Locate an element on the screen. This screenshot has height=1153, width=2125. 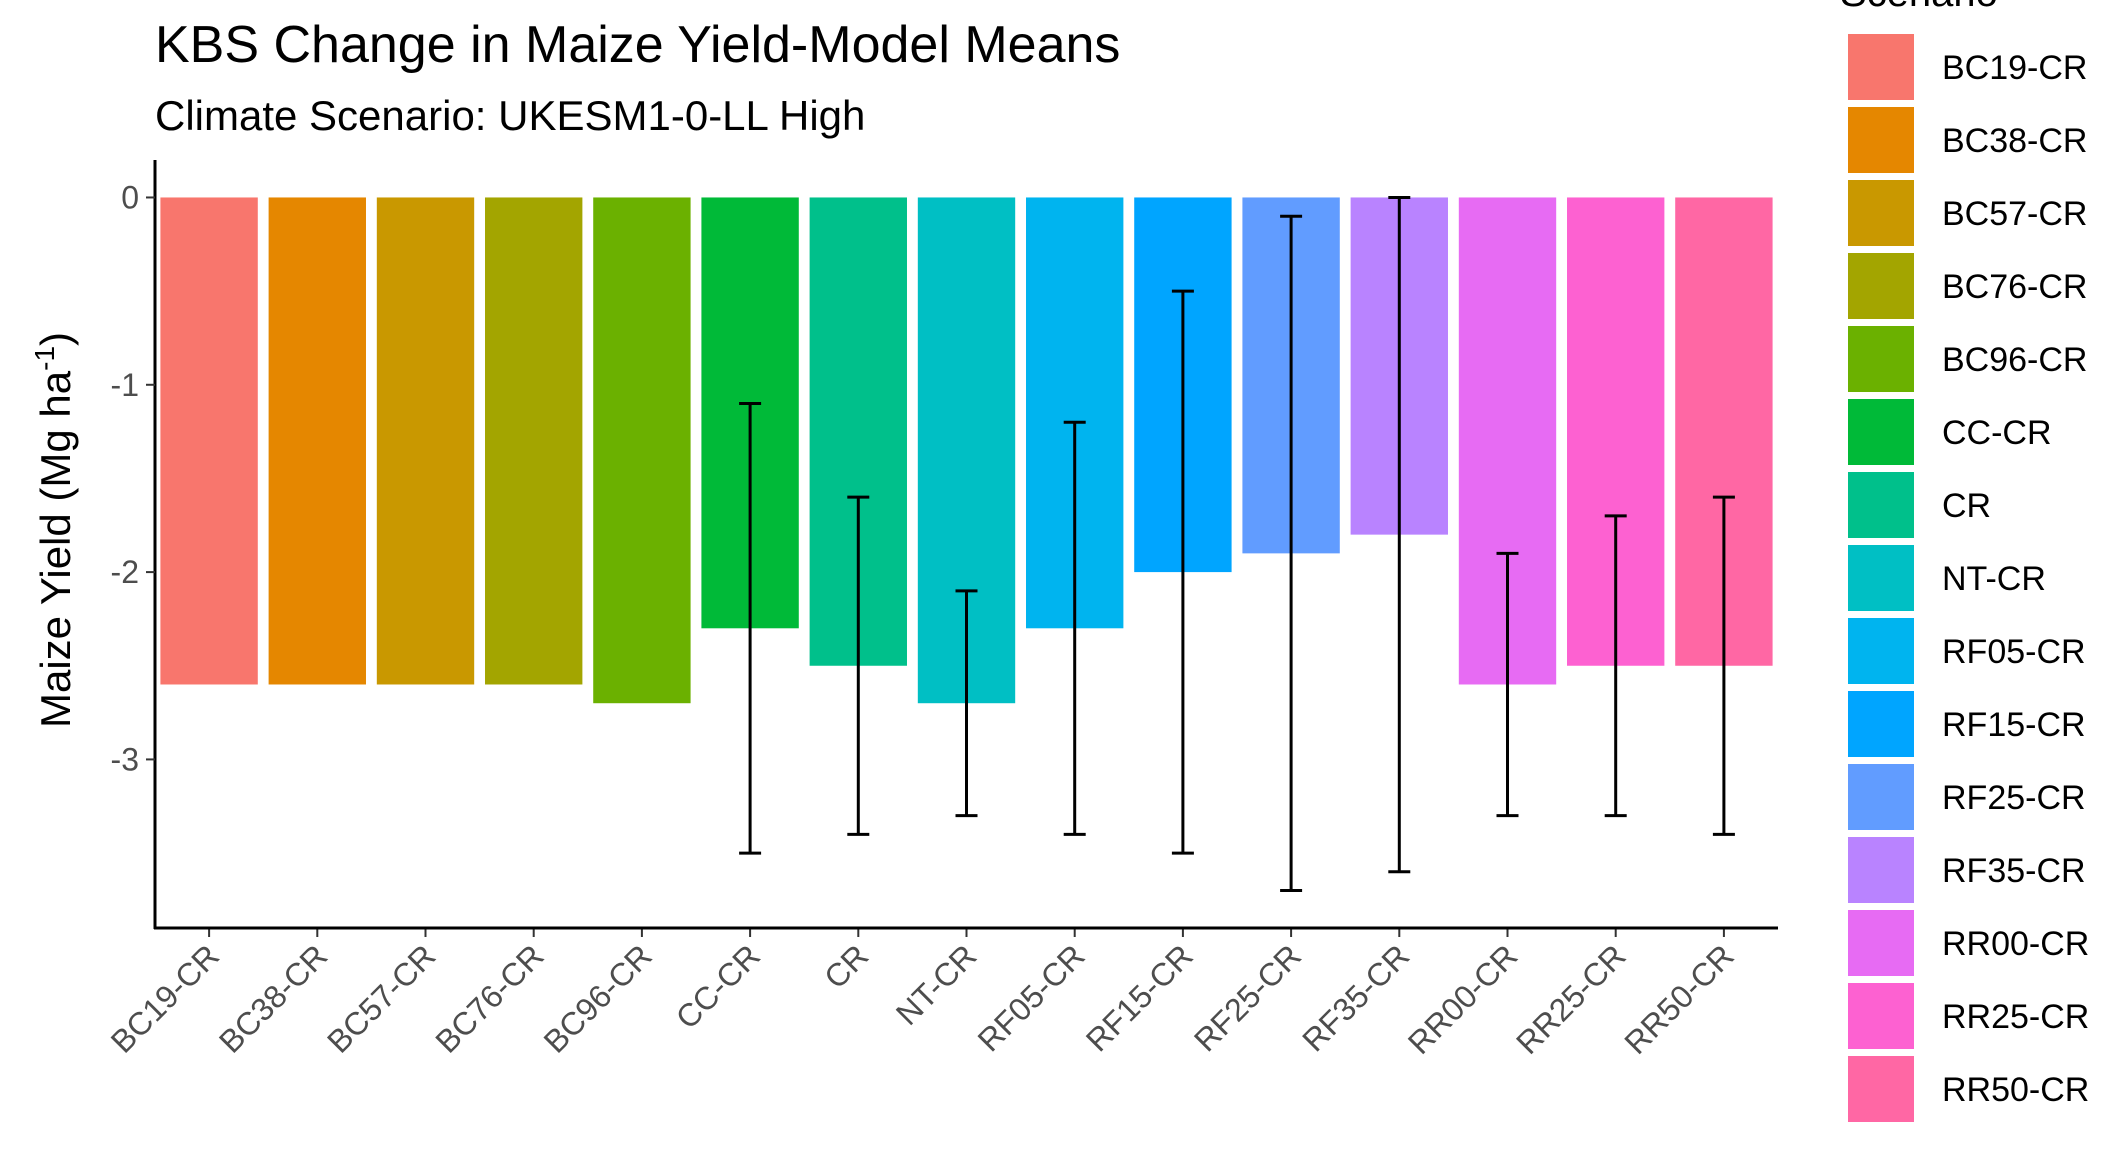
bar-bc19-cr is located at coordinates (209, 441).